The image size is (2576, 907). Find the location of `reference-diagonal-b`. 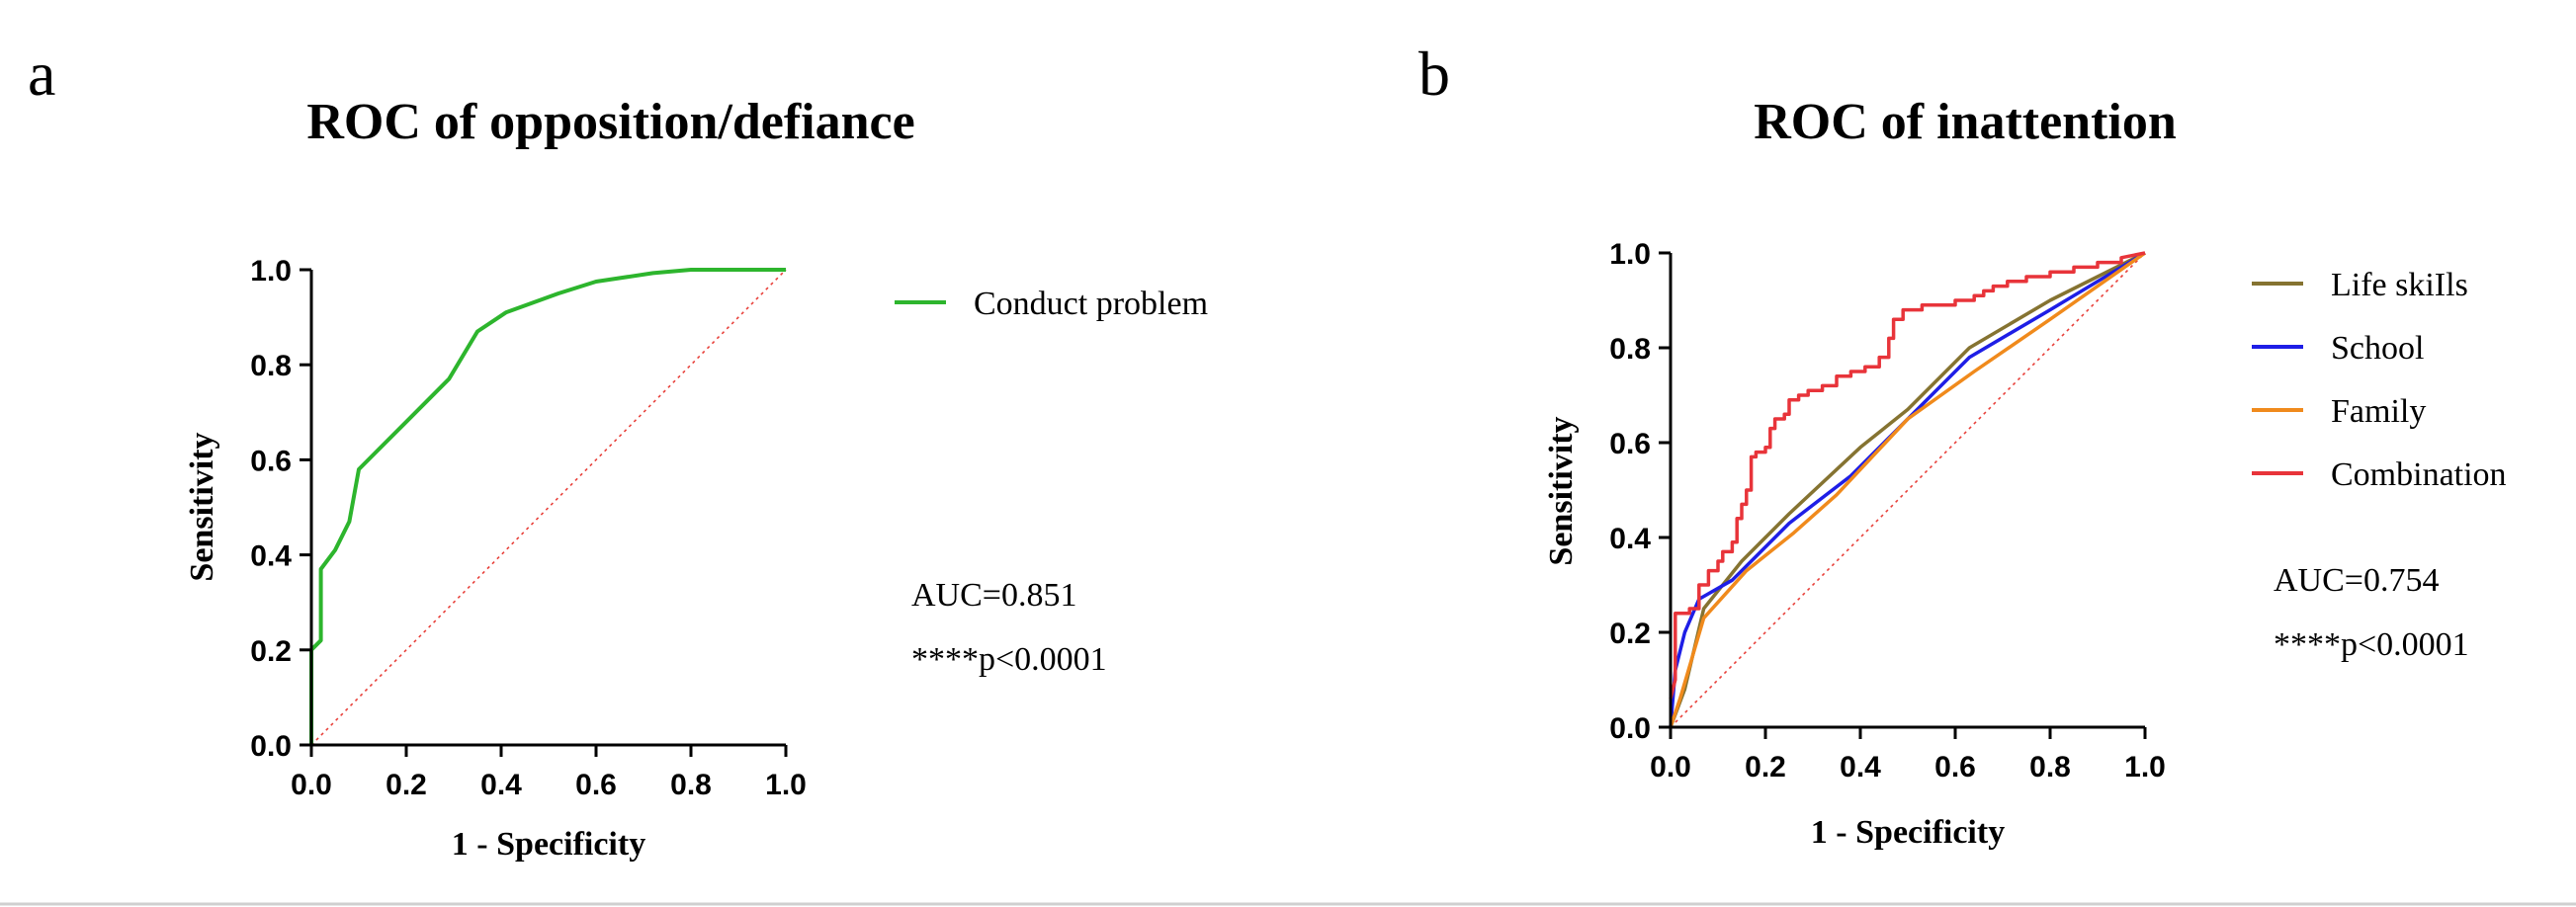

reference-diagonal-b is located at coordinates (1908, 490).